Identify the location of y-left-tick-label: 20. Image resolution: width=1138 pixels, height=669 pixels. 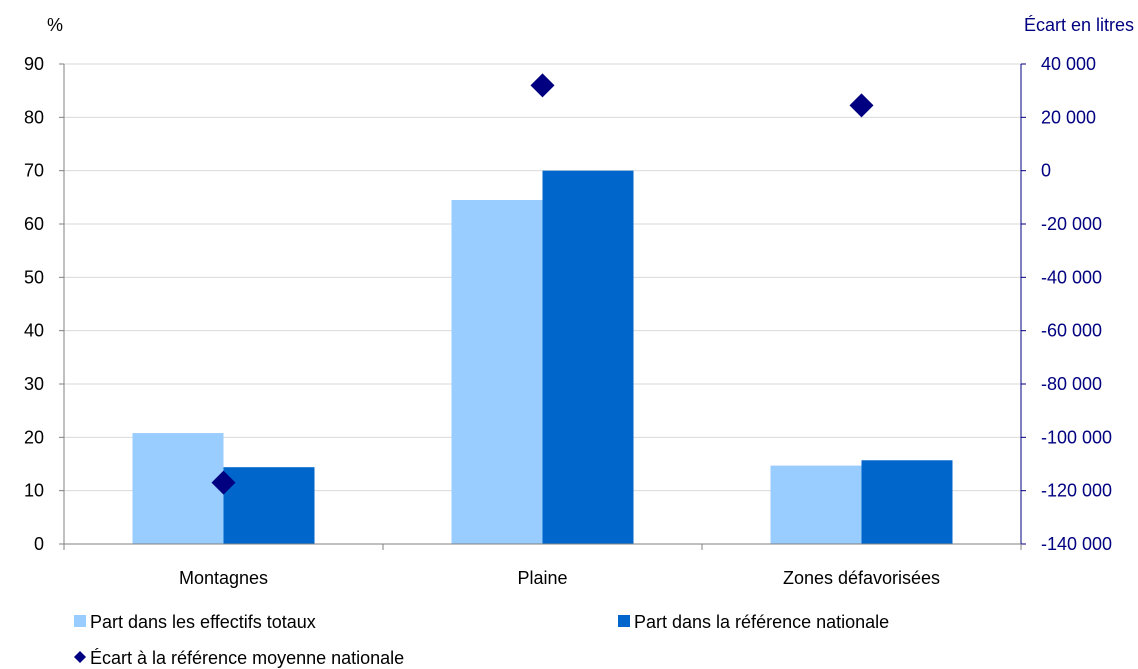
(34, 437).